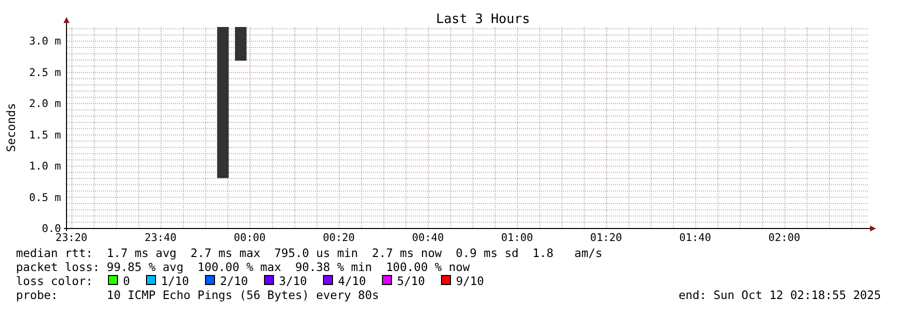  I want to click on x-tick-label: 00:00, so click(250, 238).